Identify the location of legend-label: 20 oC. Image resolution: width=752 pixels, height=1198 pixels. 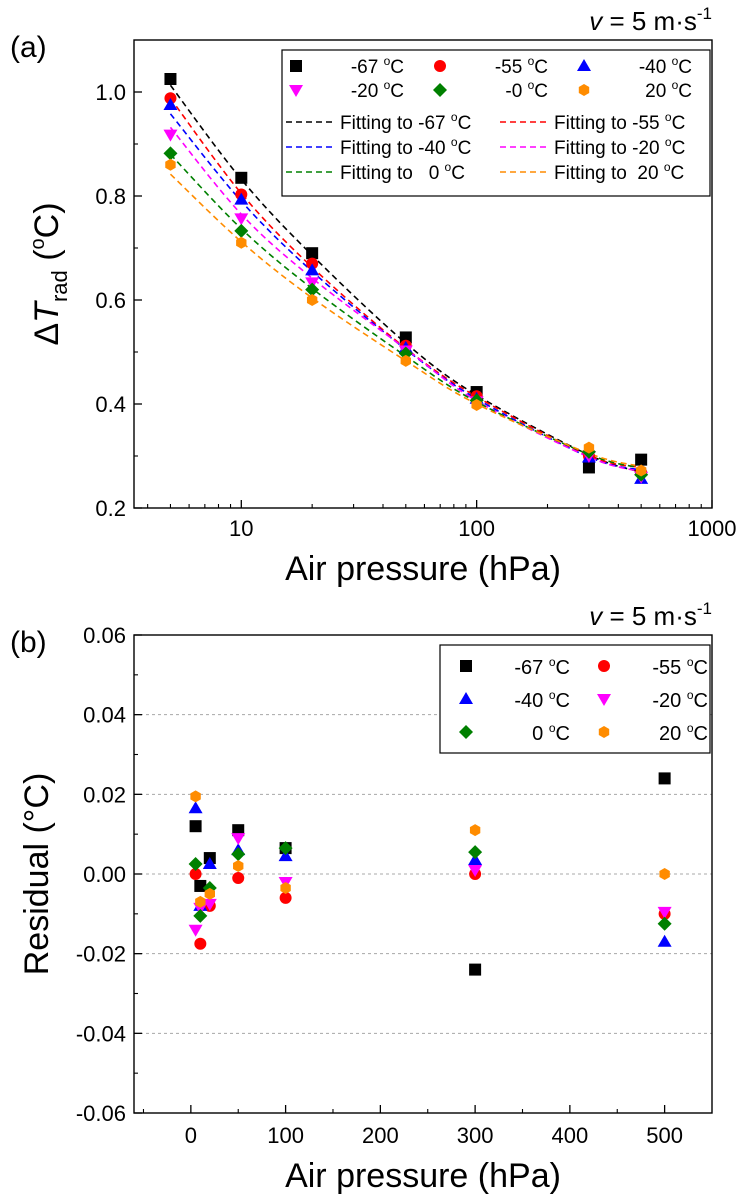
(668, 90).